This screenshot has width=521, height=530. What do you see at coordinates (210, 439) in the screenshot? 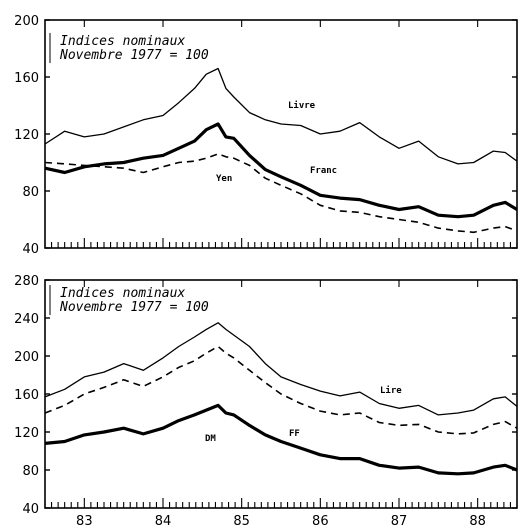
I see `series-label-dm: DM` at bounding box center [210, 439].